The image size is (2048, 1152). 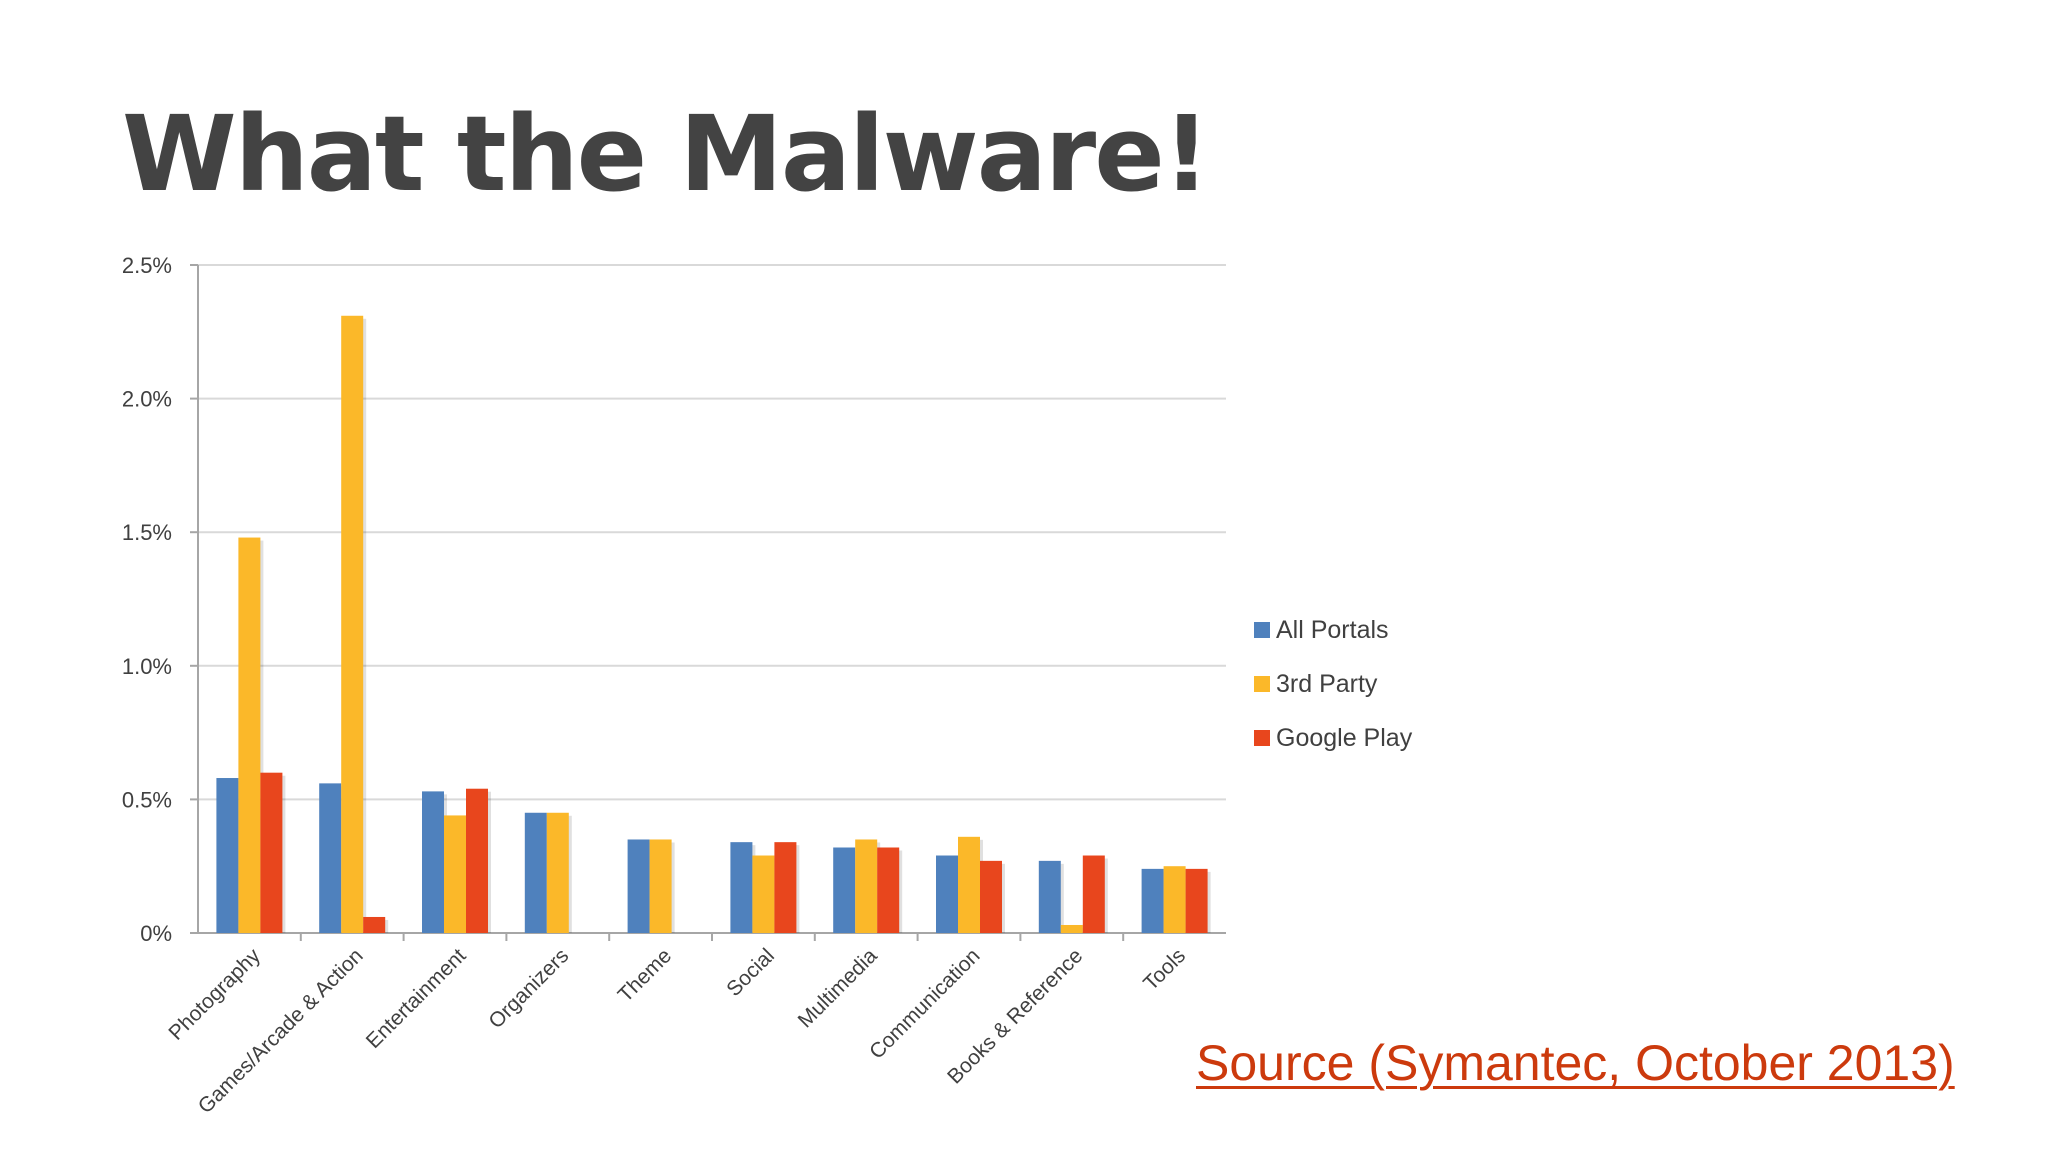 What do you see at coordinates (147, 265) in the screenshot?
I see `y-tick-label: 2.5%` at bounding box center [147, 265].